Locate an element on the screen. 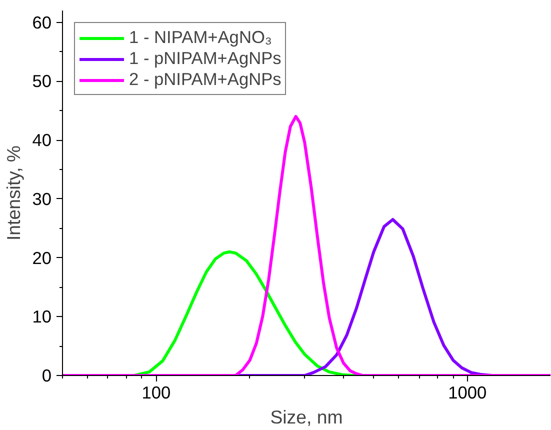 The width and height of the screenshot is (551, 430). y-tick-label: 30 is located at coordinates (42, 198).